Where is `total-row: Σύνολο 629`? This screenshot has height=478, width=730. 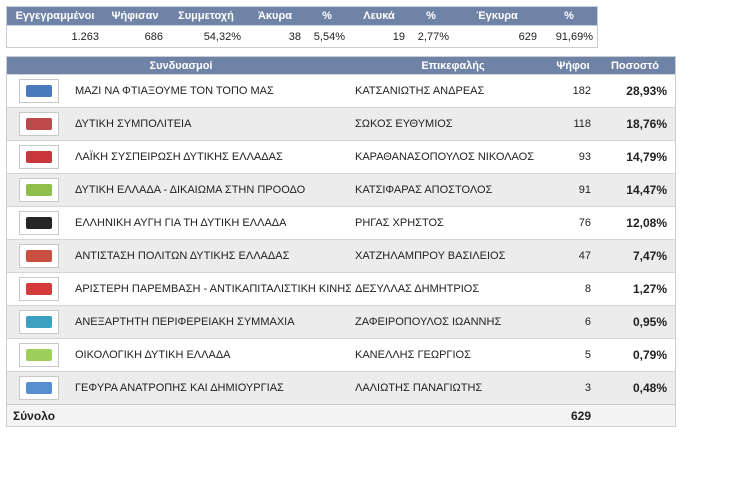
total-row: Σύνολο 629 is located at coordinates (341, 415).